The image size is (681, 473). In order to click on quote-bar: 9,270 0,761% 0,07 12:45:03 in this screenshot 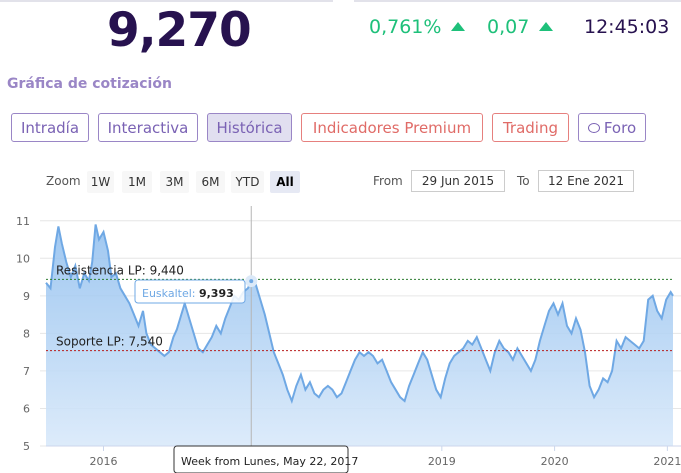, I will do `click(340, 32)`.